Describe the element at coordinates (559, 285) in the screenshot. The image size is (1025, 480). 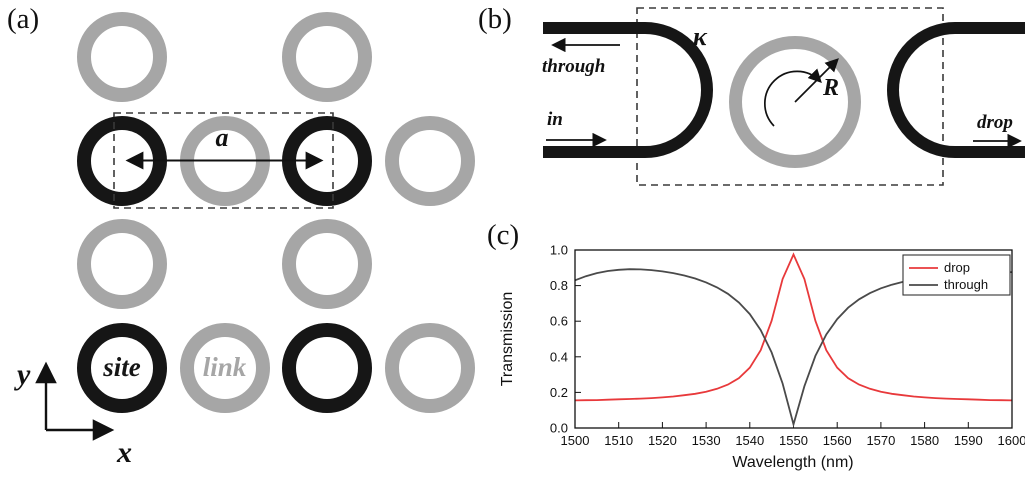
I see `y-tick-label: 0.8` at that location.